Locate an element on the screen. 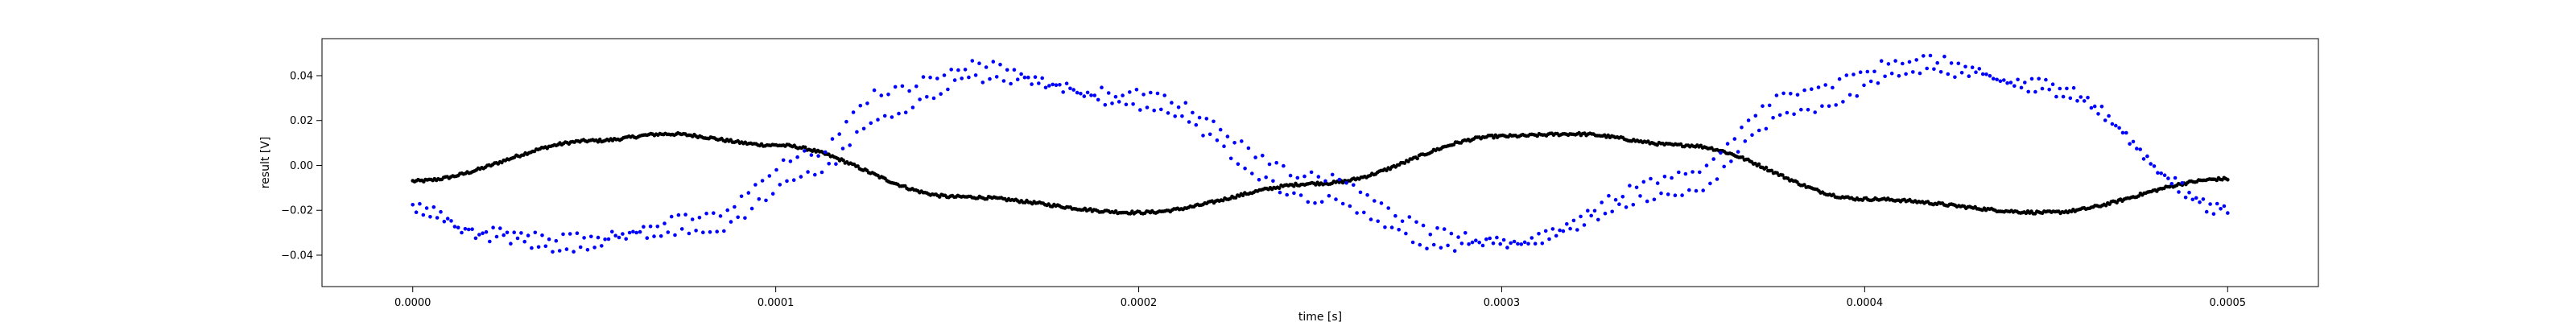  y-tick-label: 0.00 is located at coordinates (301, 166).